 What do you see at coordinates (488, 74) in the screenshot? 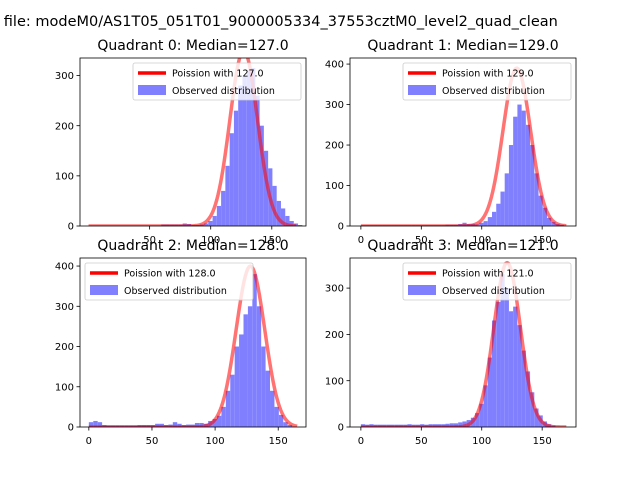
I see `legend-label-poisson: Poission with 129.0` at bounding box center [488, 74].